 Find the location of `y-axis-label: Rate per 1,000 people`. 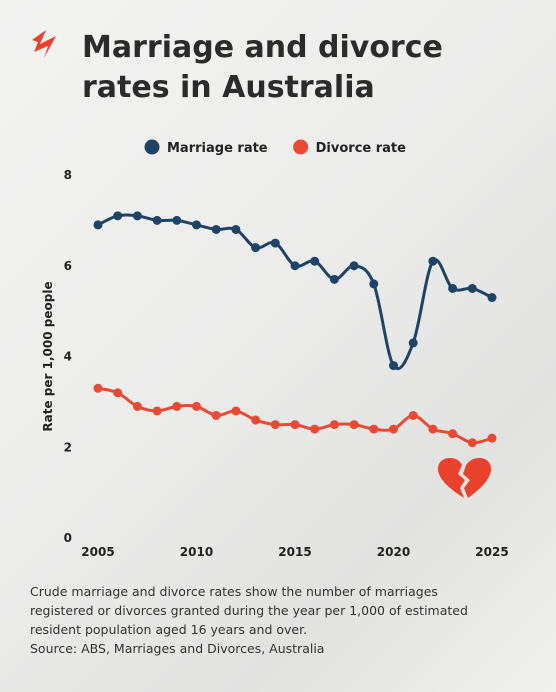

y-axis-label: Rate per 1,000 people is located at coordinates (48, 356).